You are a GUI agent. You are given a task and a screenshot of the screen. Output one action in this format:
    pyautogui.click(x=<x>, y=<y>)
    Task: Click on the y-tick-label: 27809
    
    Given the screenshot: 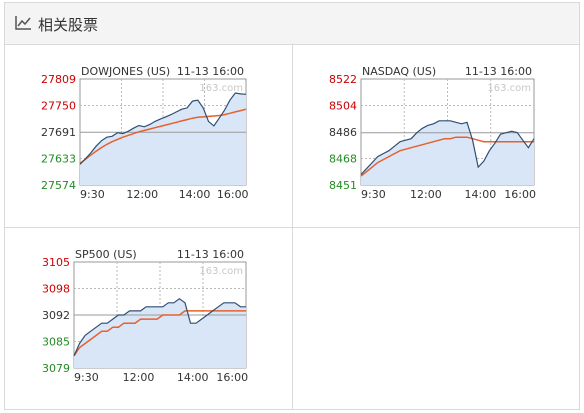 What is the action you would take?
    pyautogui.click(x=58, y=79)
    